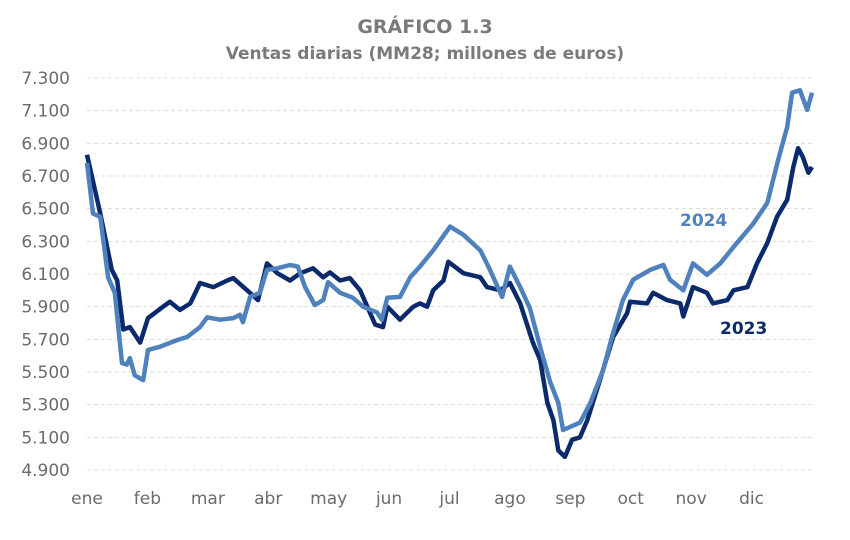  Describe the element at coordinates (45, 242) in the screenshot. I see `y-tick-label: 6.300` at that location.